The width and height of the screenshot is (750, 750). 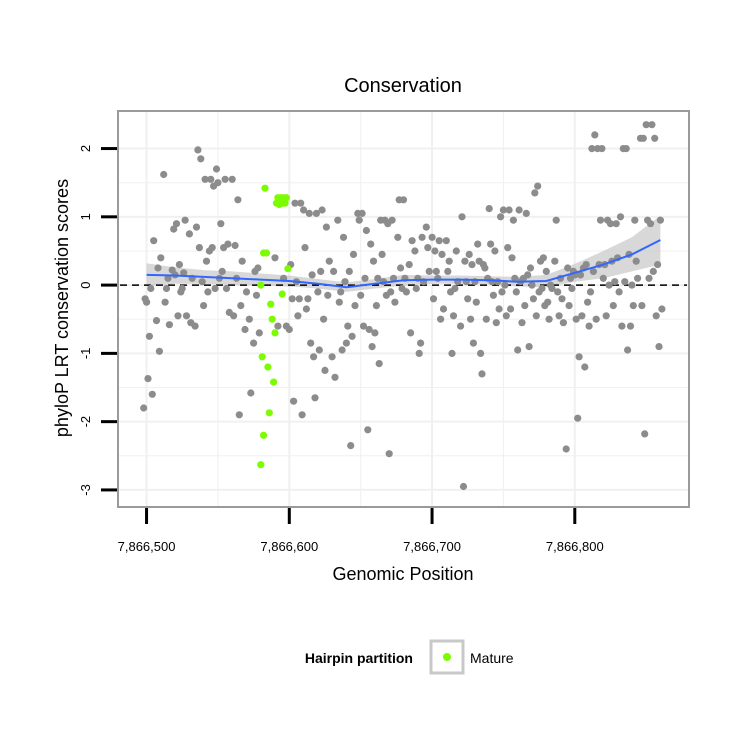 What do you see at coordinates (85, 490) in the screenshot?
I see `y-tick-label: -3` at bounding box center [85, 490].